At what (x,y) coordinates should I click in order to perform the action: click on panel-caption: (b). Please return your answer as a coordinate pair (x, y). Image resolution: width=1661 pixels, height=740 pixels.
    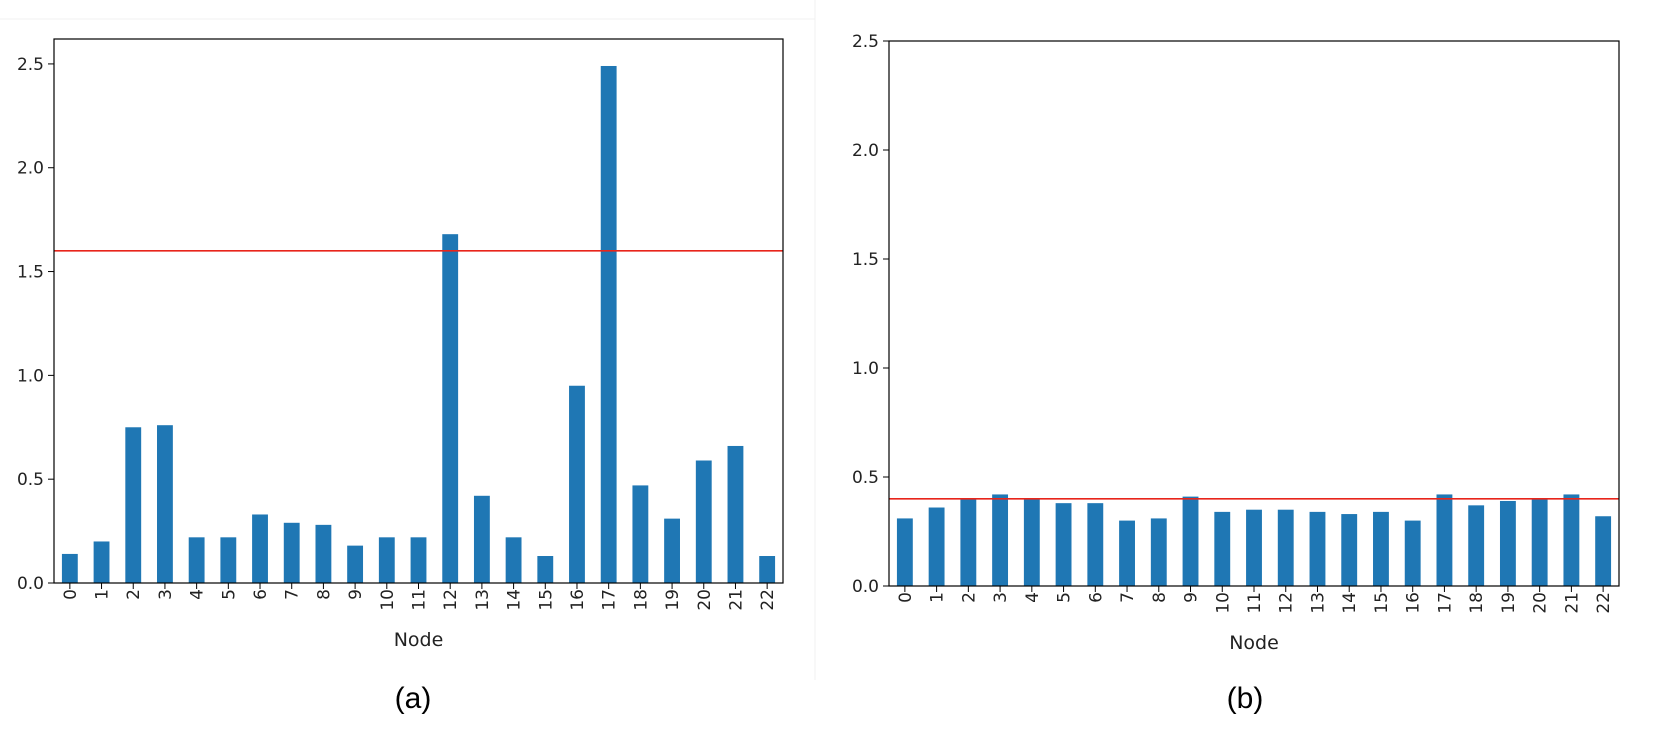
    Looking at the image, I should click on (1245, 698).